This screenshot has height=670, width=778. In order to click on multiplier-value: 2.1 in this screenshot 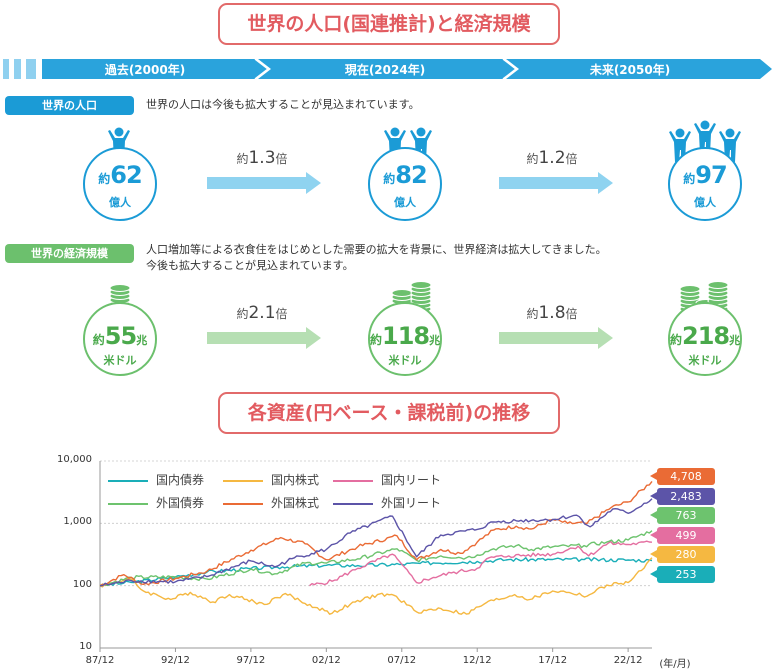, I will do `click(262, 313)`.